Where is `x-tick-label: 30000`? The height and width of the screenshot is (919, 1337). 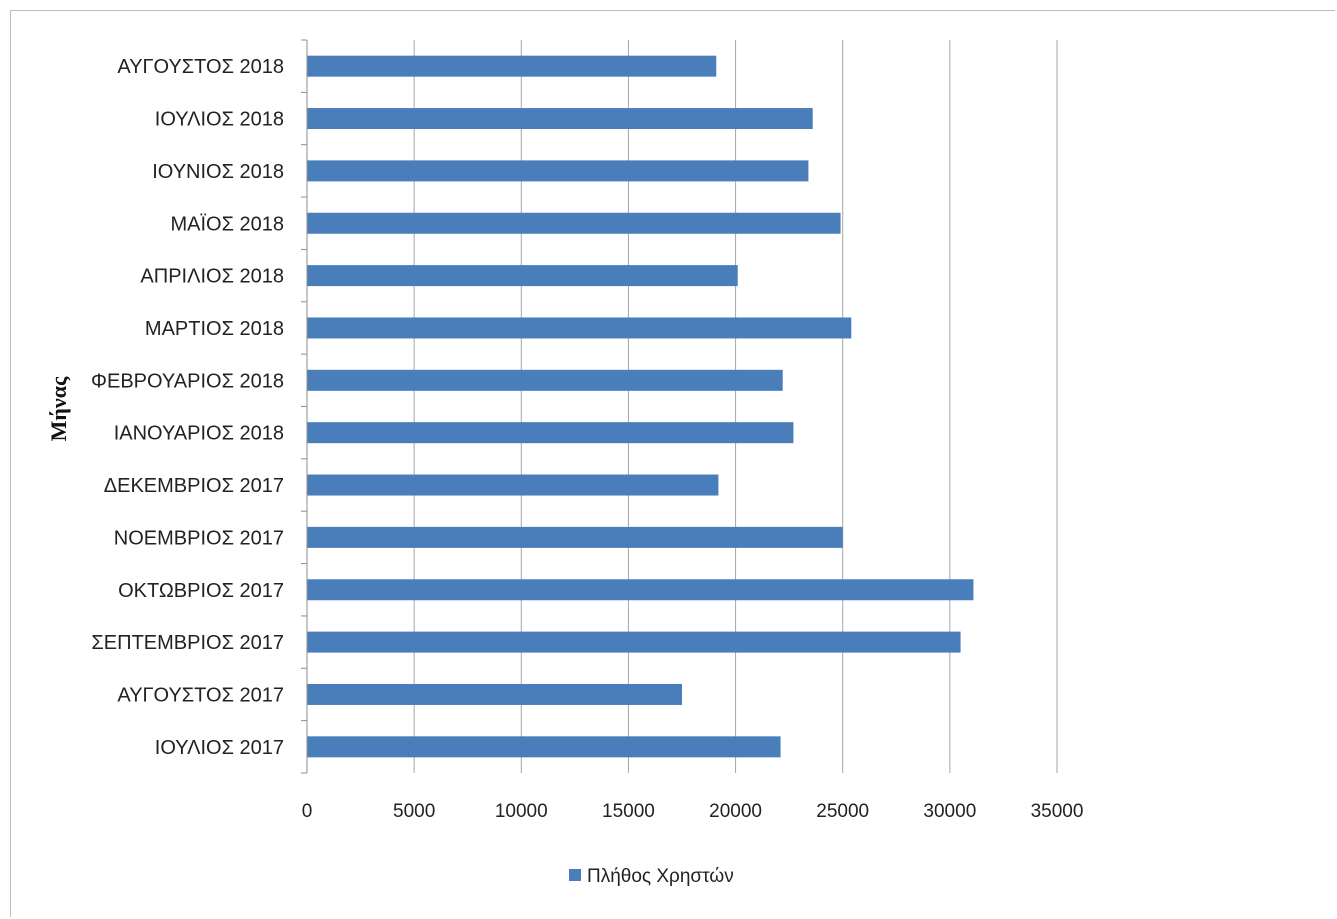 x-tick-label: 30000 is located at coordinates (949, 811).